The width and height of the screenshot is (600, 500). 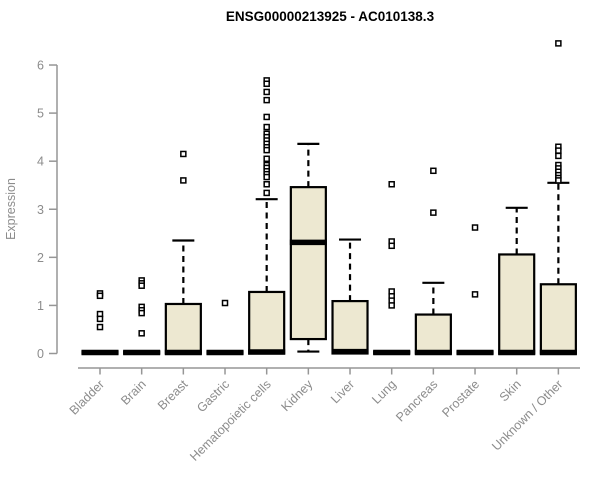 I want to click on y-tick-label: 3, so click(x=40, y=210).